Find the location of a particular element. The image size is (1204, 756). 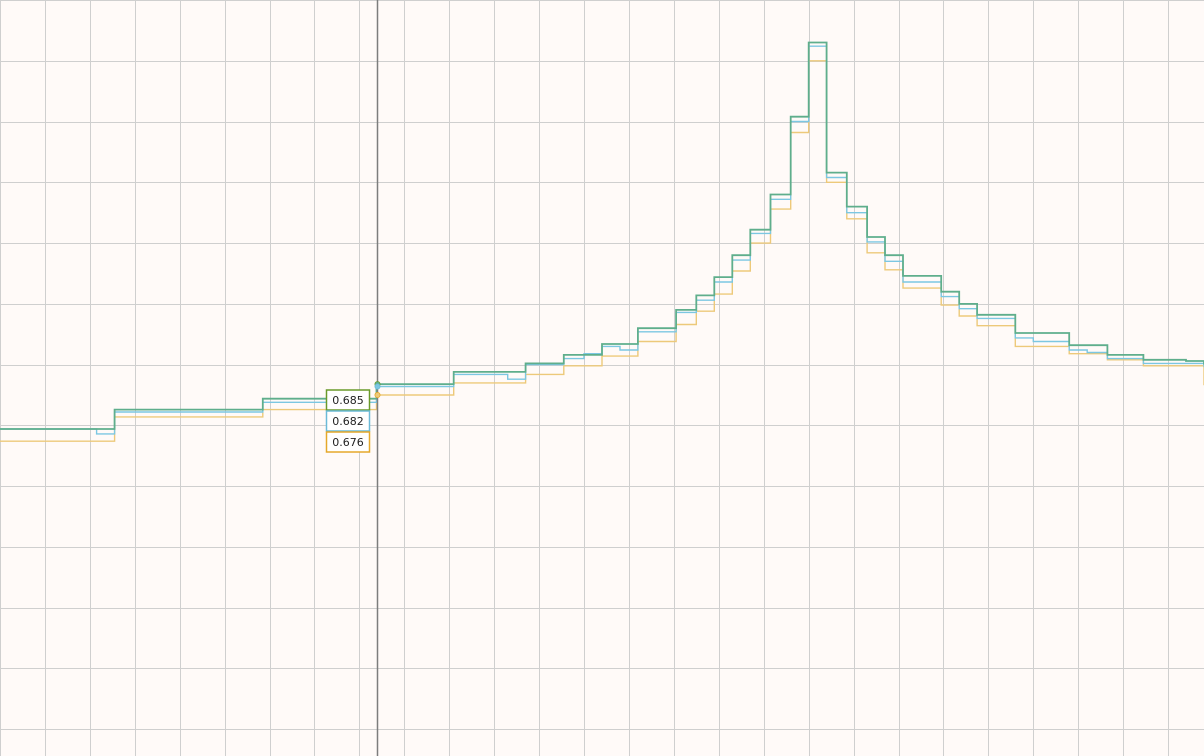

tooltip-group: 0.685 0.682 0.676 is located at coordinates (348, 421).